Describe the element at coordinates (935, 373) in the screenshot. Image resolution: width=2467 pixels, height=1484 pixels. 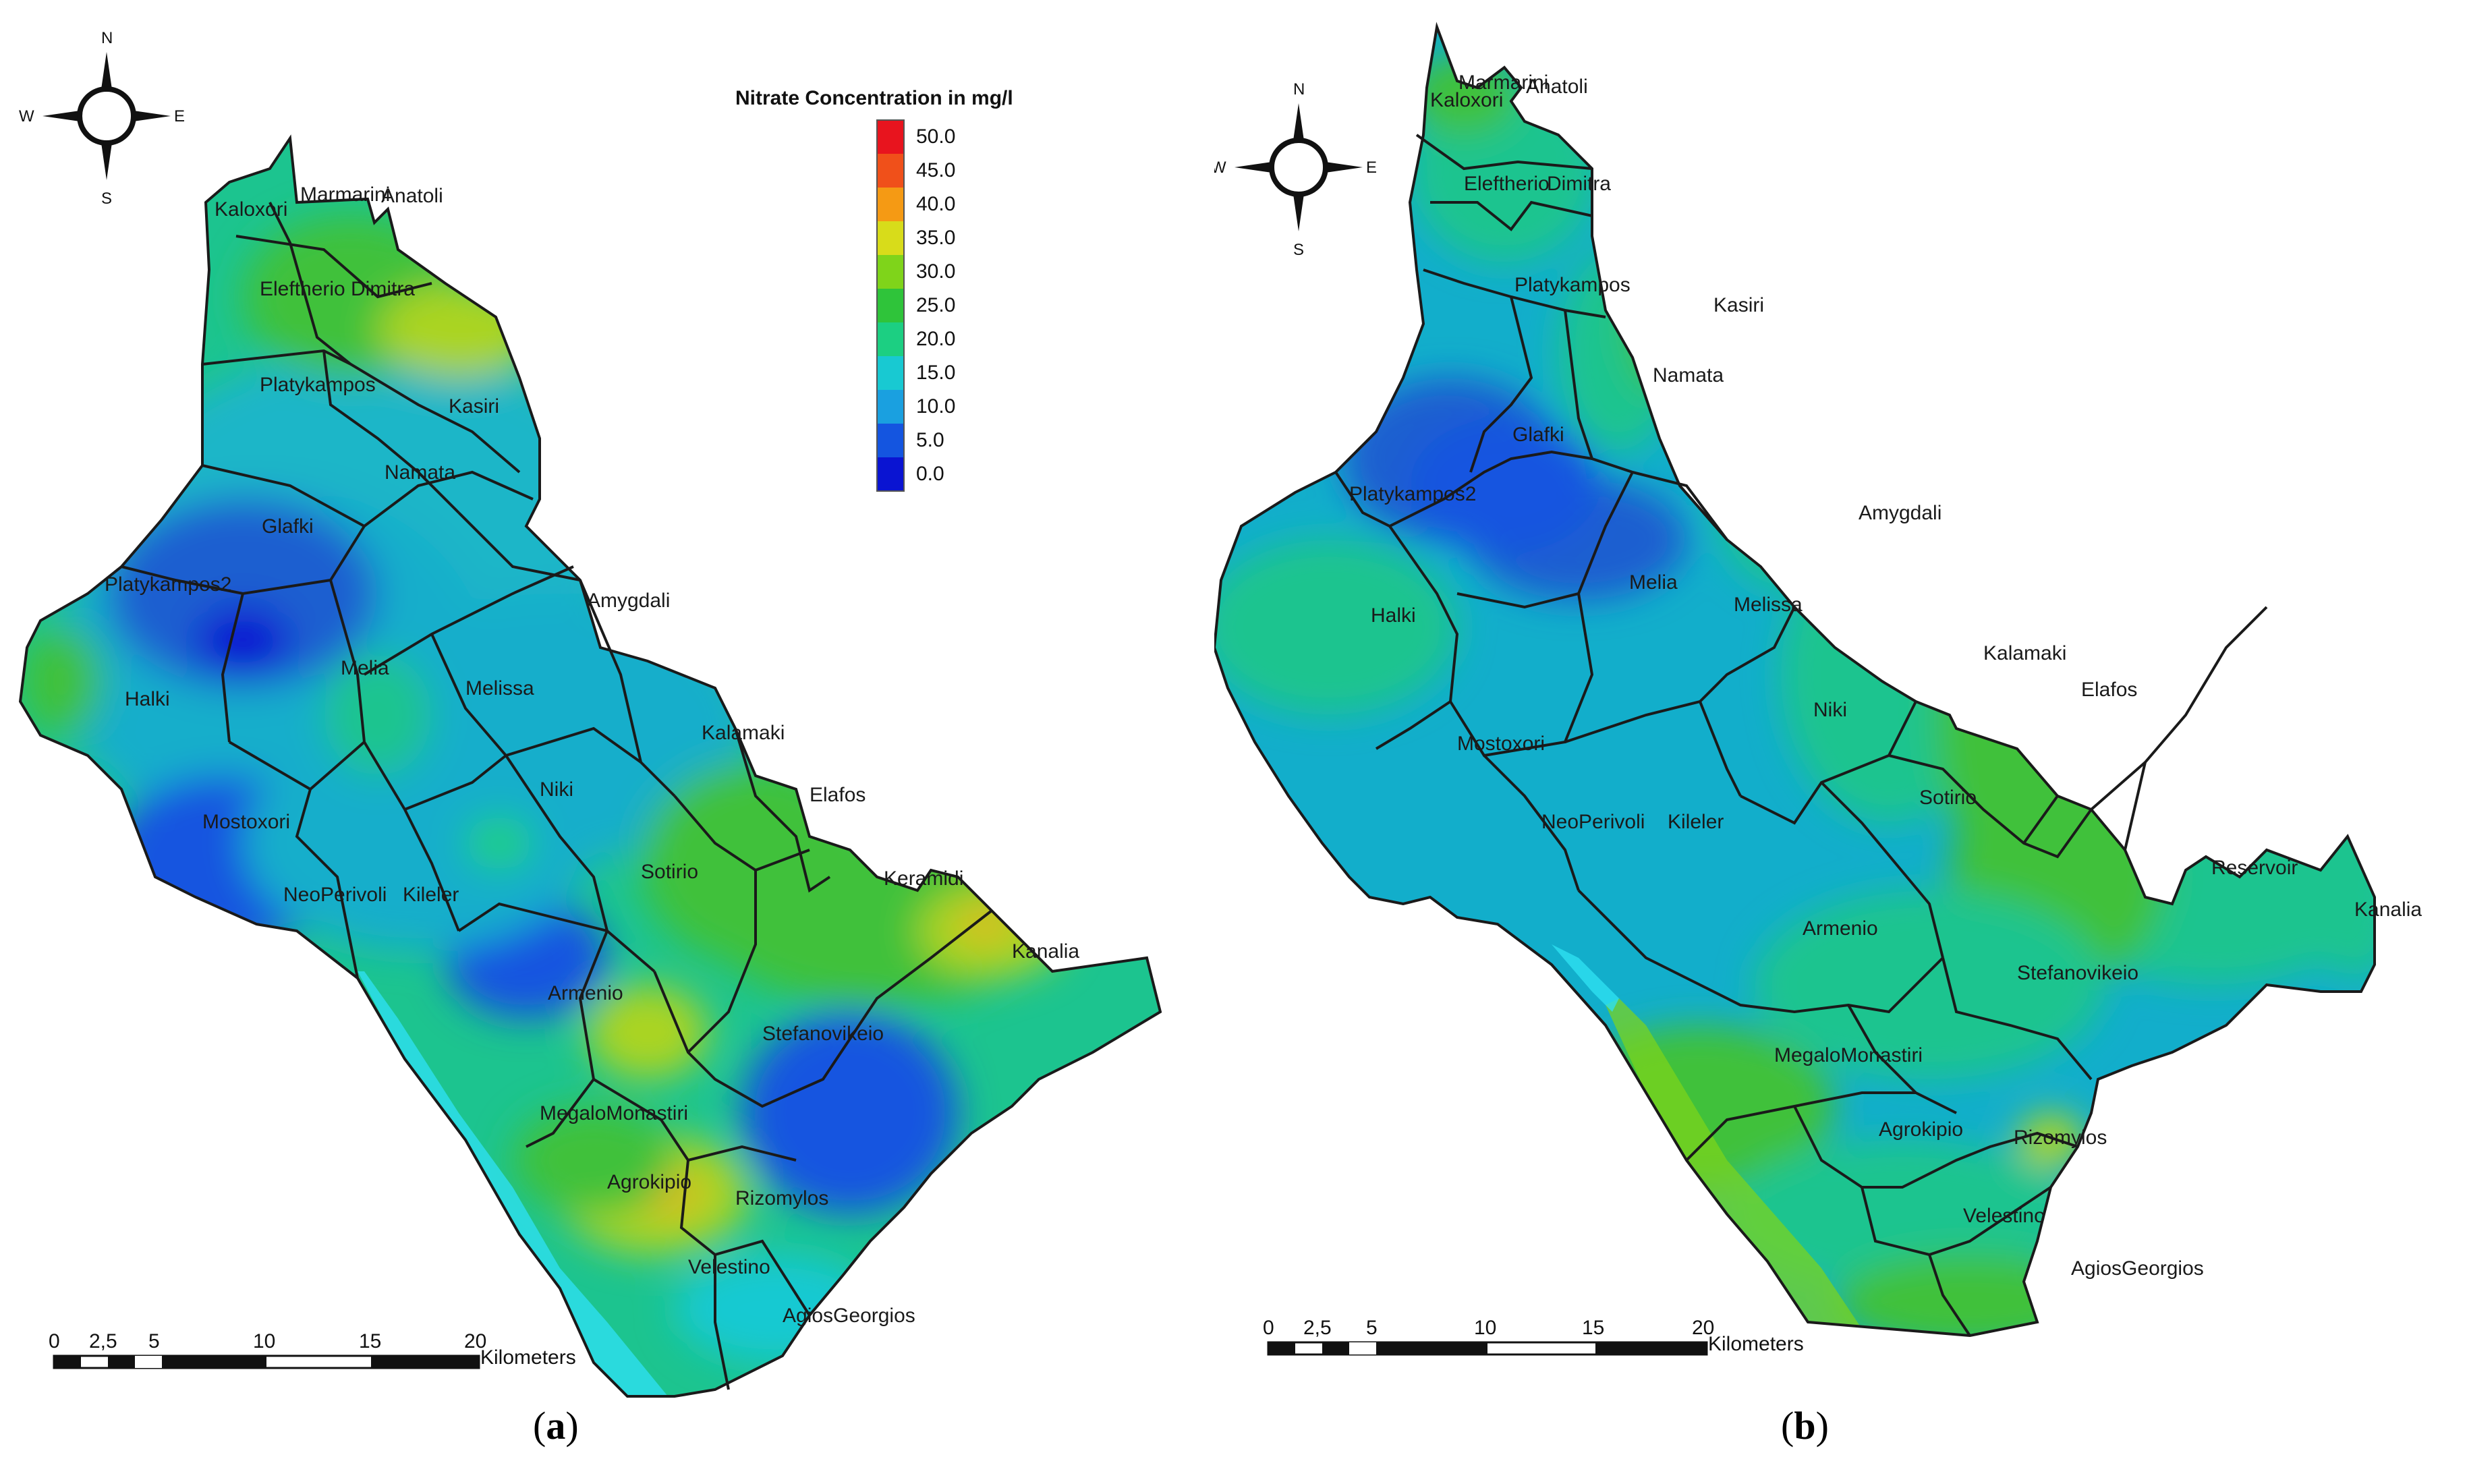
I see `legend-label: 15.0` at that location.